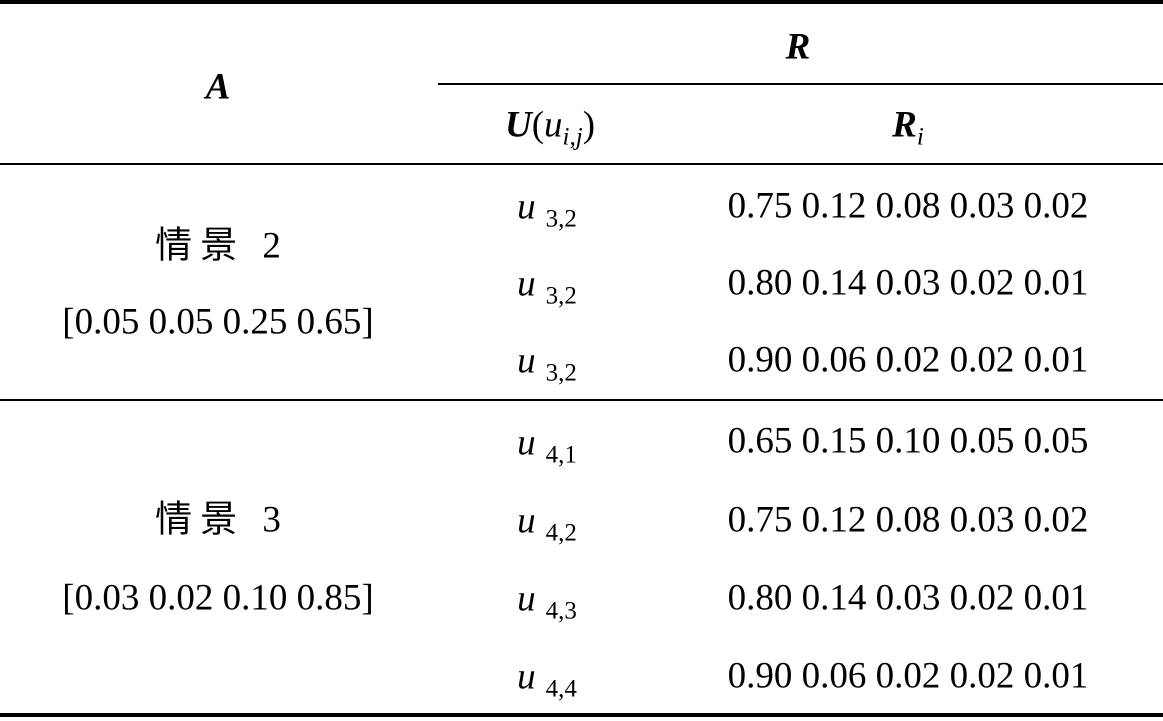 The width and height of the screenshot is (1163, 721). I want to click on bottom-rule, so click(581, 715).